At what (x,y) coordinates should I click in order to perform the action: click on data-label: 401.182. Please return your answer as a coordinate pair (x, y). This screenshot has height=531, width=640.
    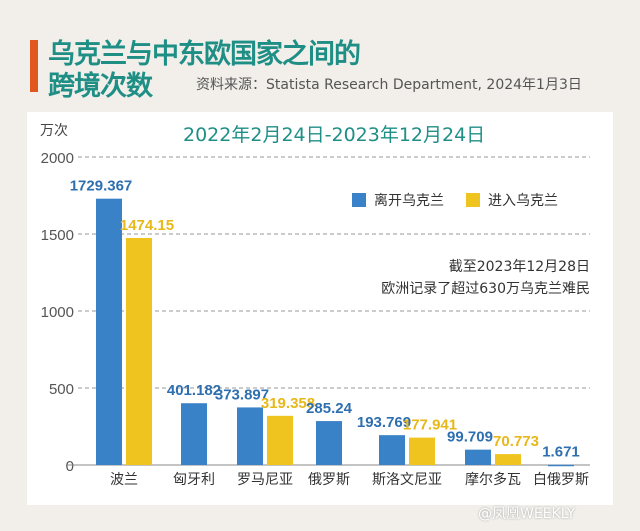
    Looking at the image, I should click on (194, 390).